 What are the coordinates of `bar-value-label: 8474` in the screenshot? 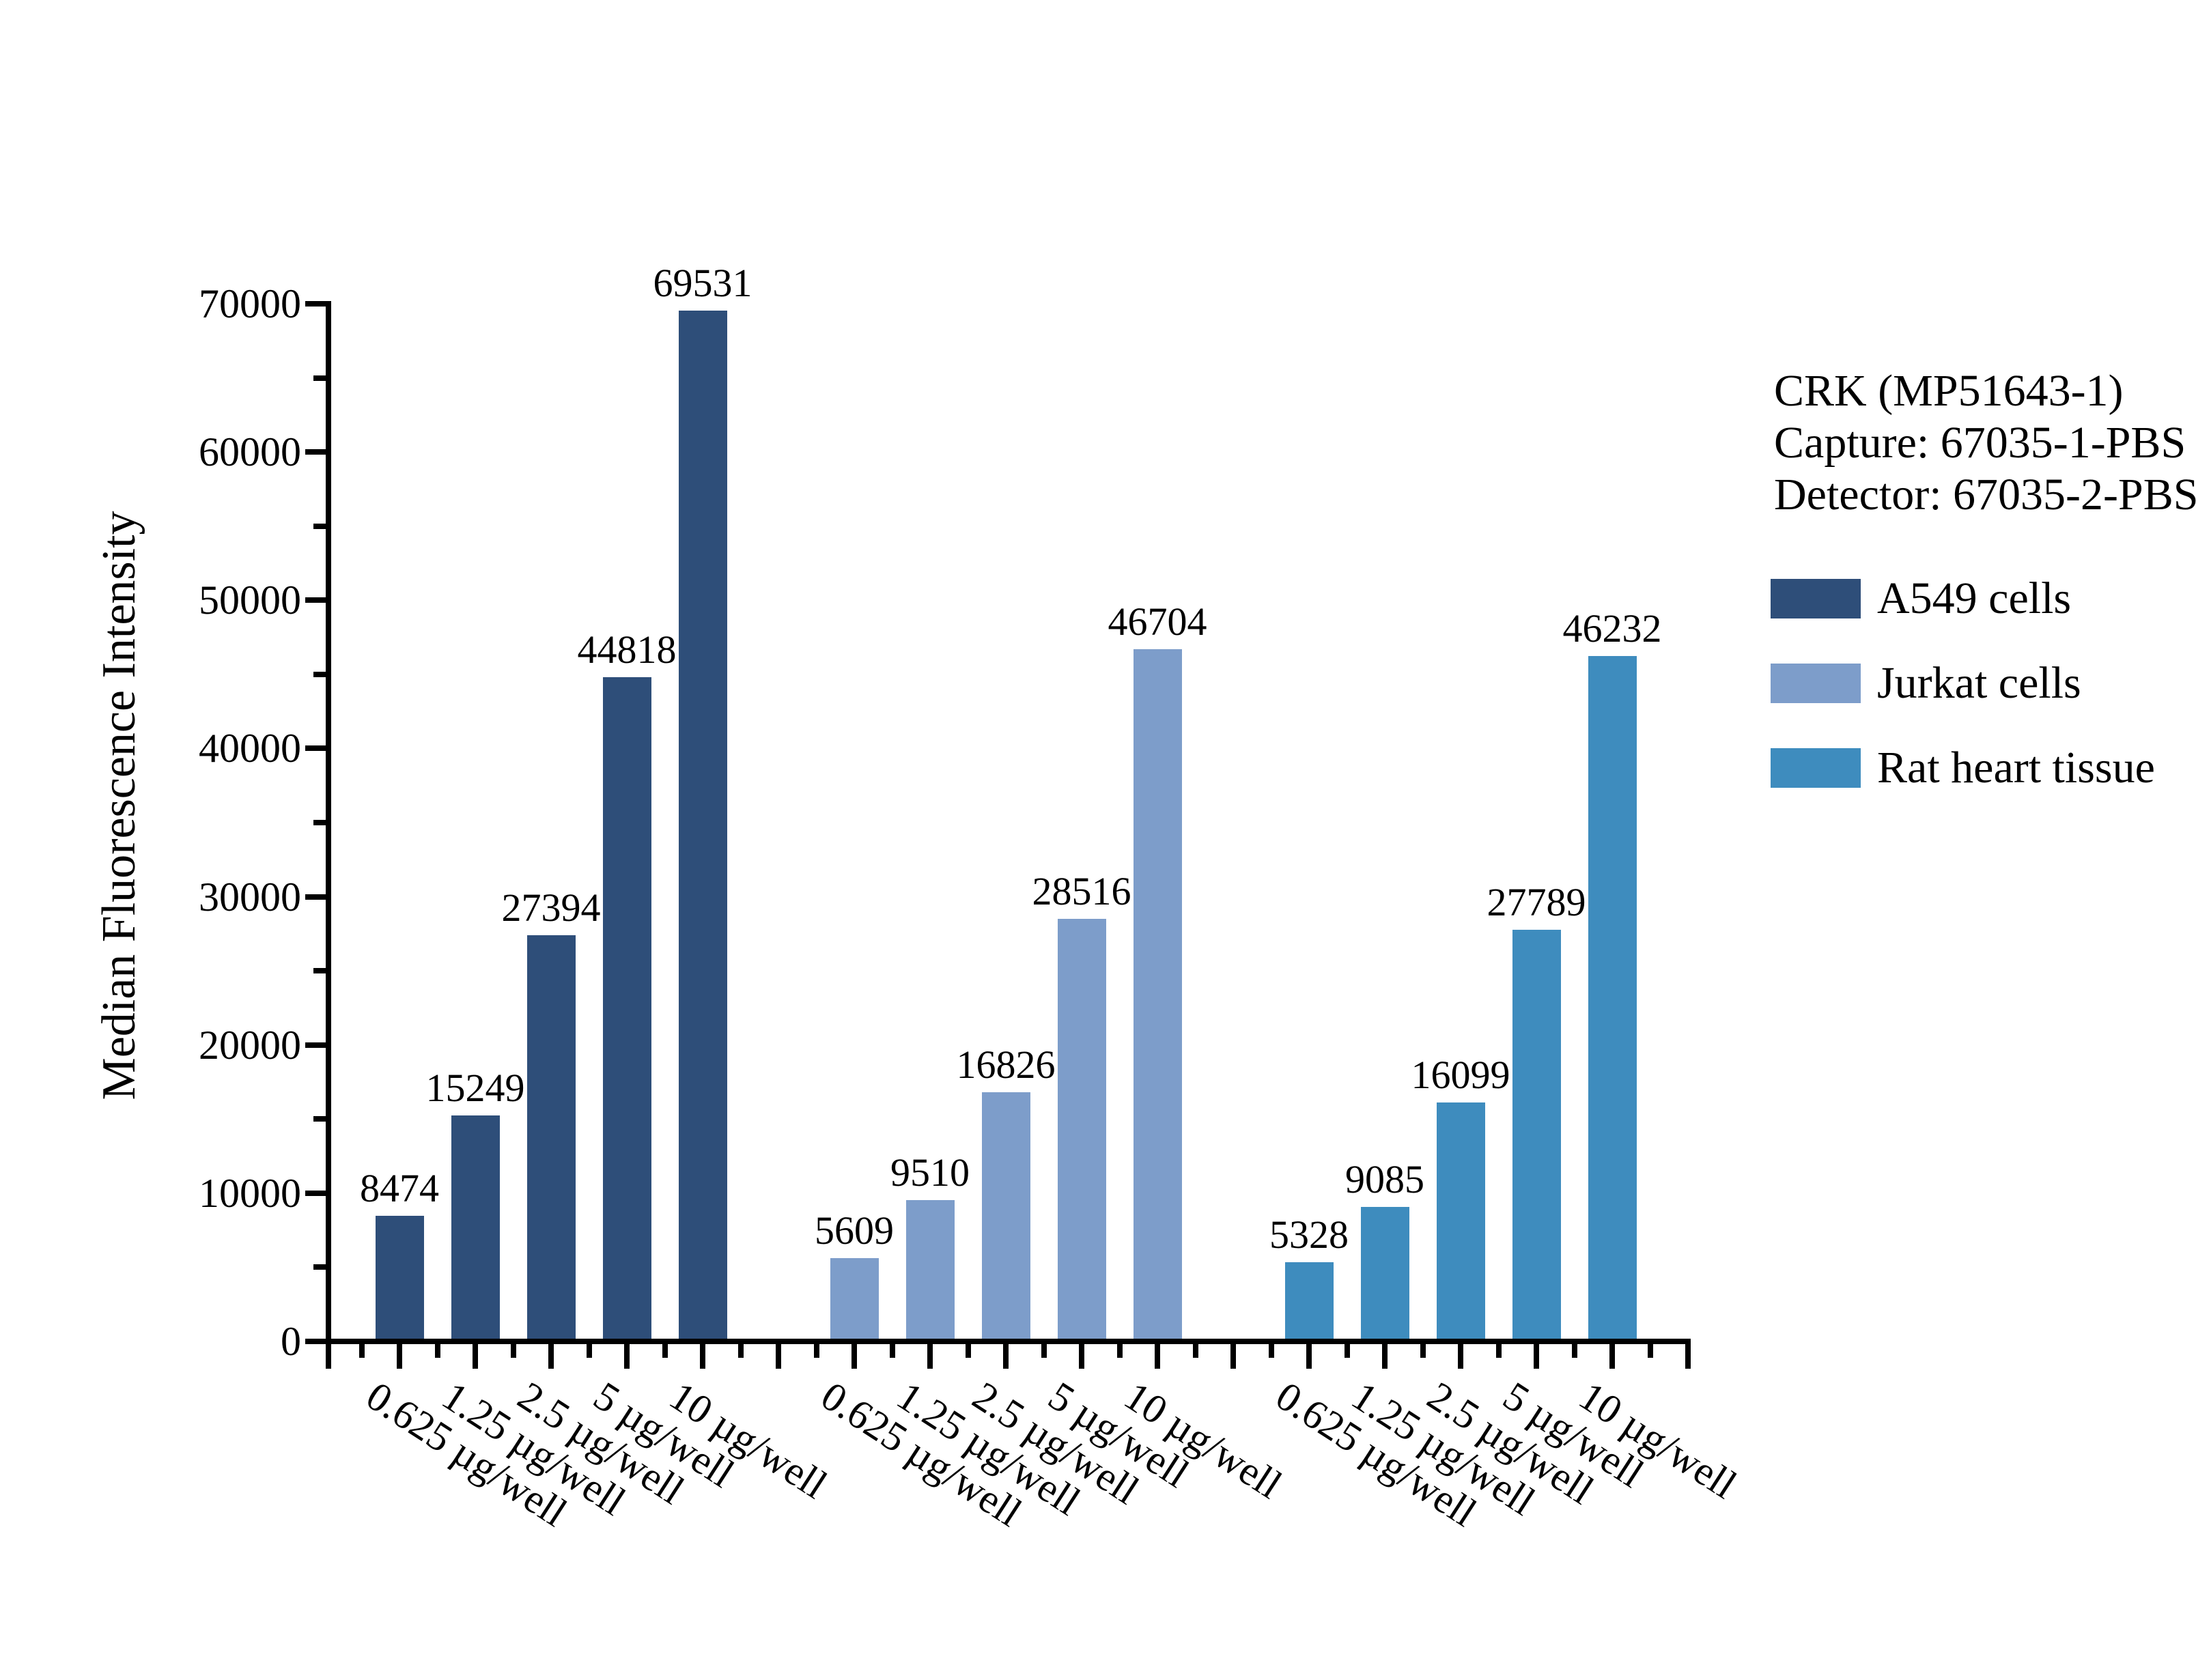 It's located at (400, 1187).